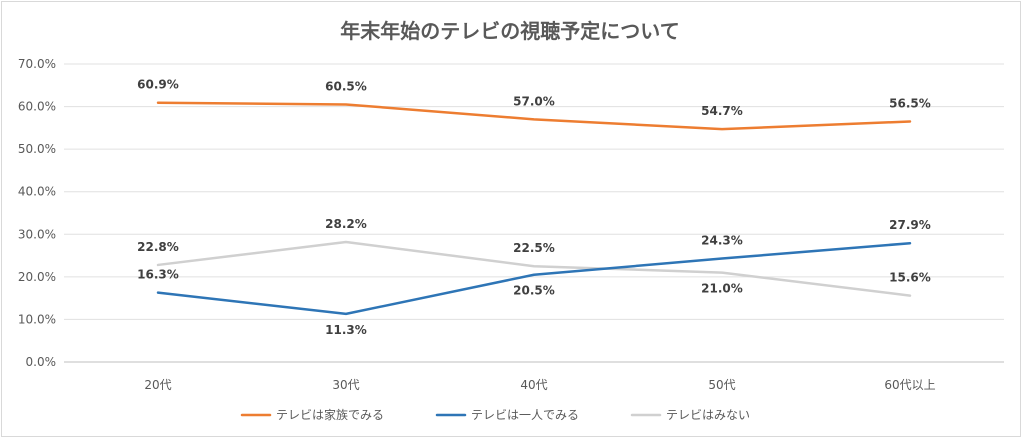 The width and height of the screenshot is (1024, 440). What do you see at coordinates (533, 385) in the screenshot?
I see `x-tick-label: 40代` at bounding box center [533, 385].